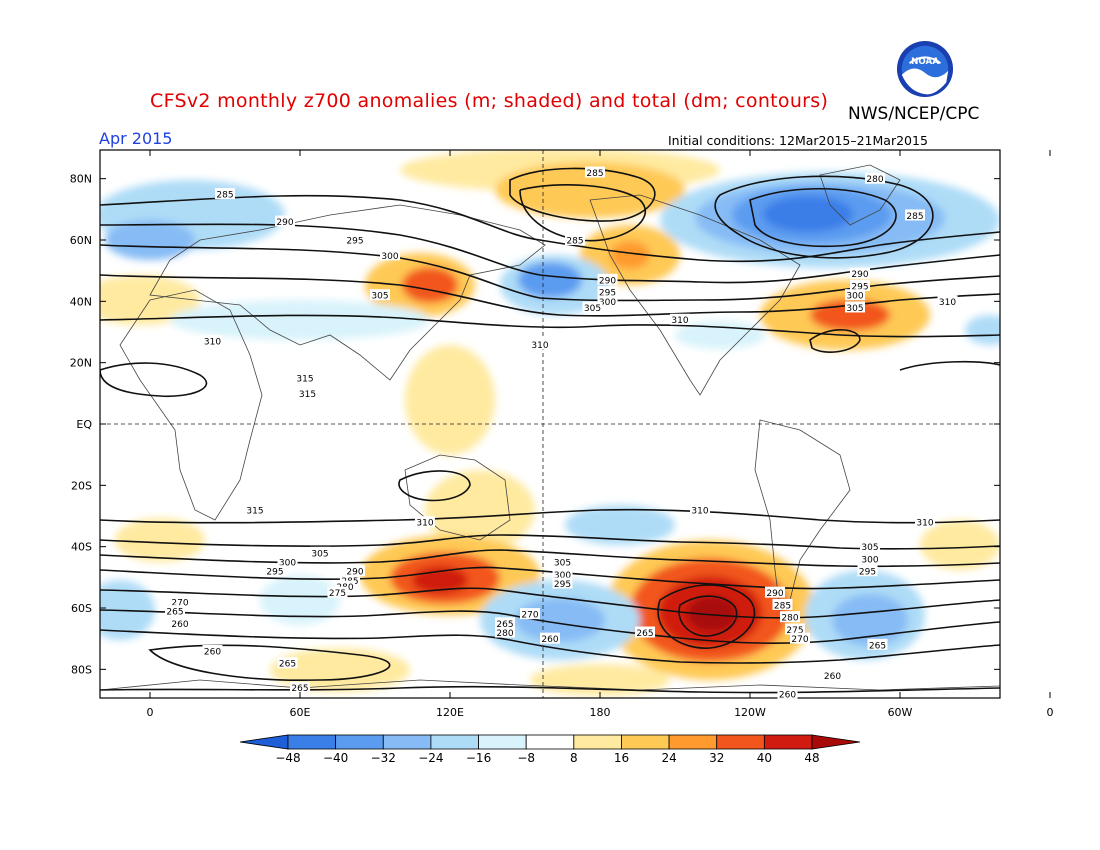 This screenshot has height=850, width=1100. I want to click on contour-label: 290, so click(607, 281).